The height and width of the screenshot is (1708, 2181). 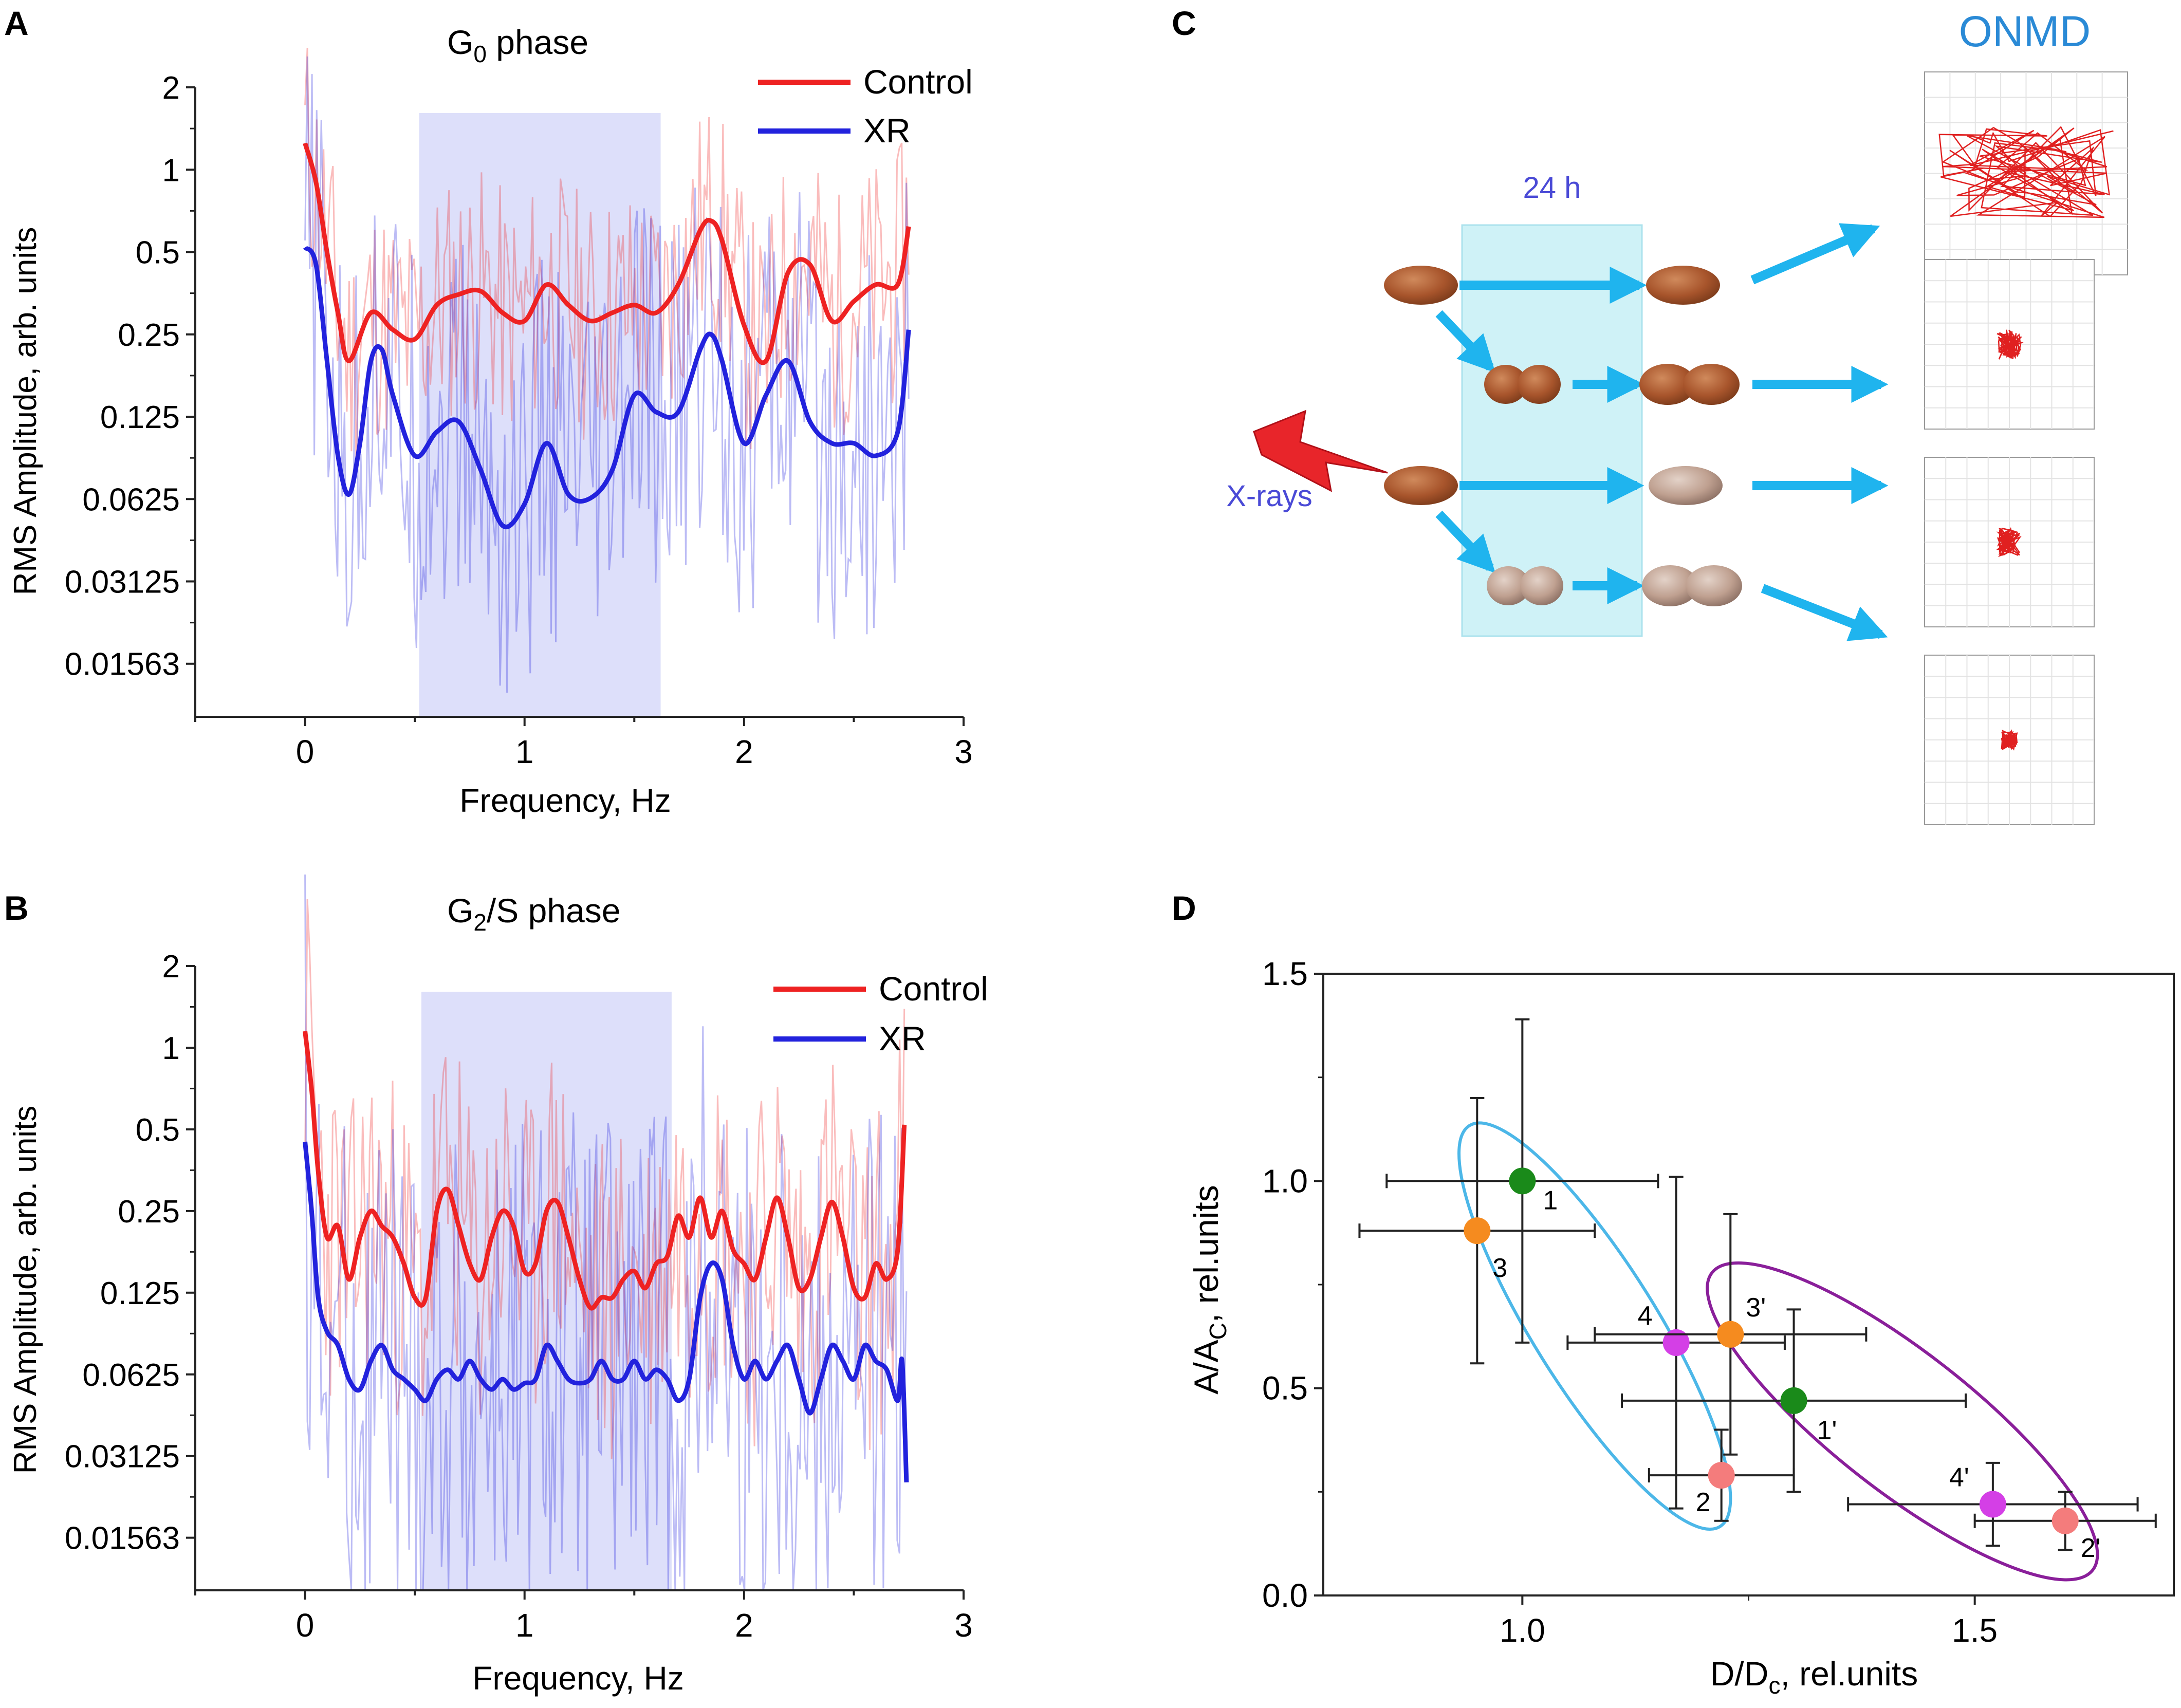 What do you see at coordinates (158, 253) in the screenshot?
I see `panel-a-y-tick-label: 0.5` at bounding box center [158, 253].